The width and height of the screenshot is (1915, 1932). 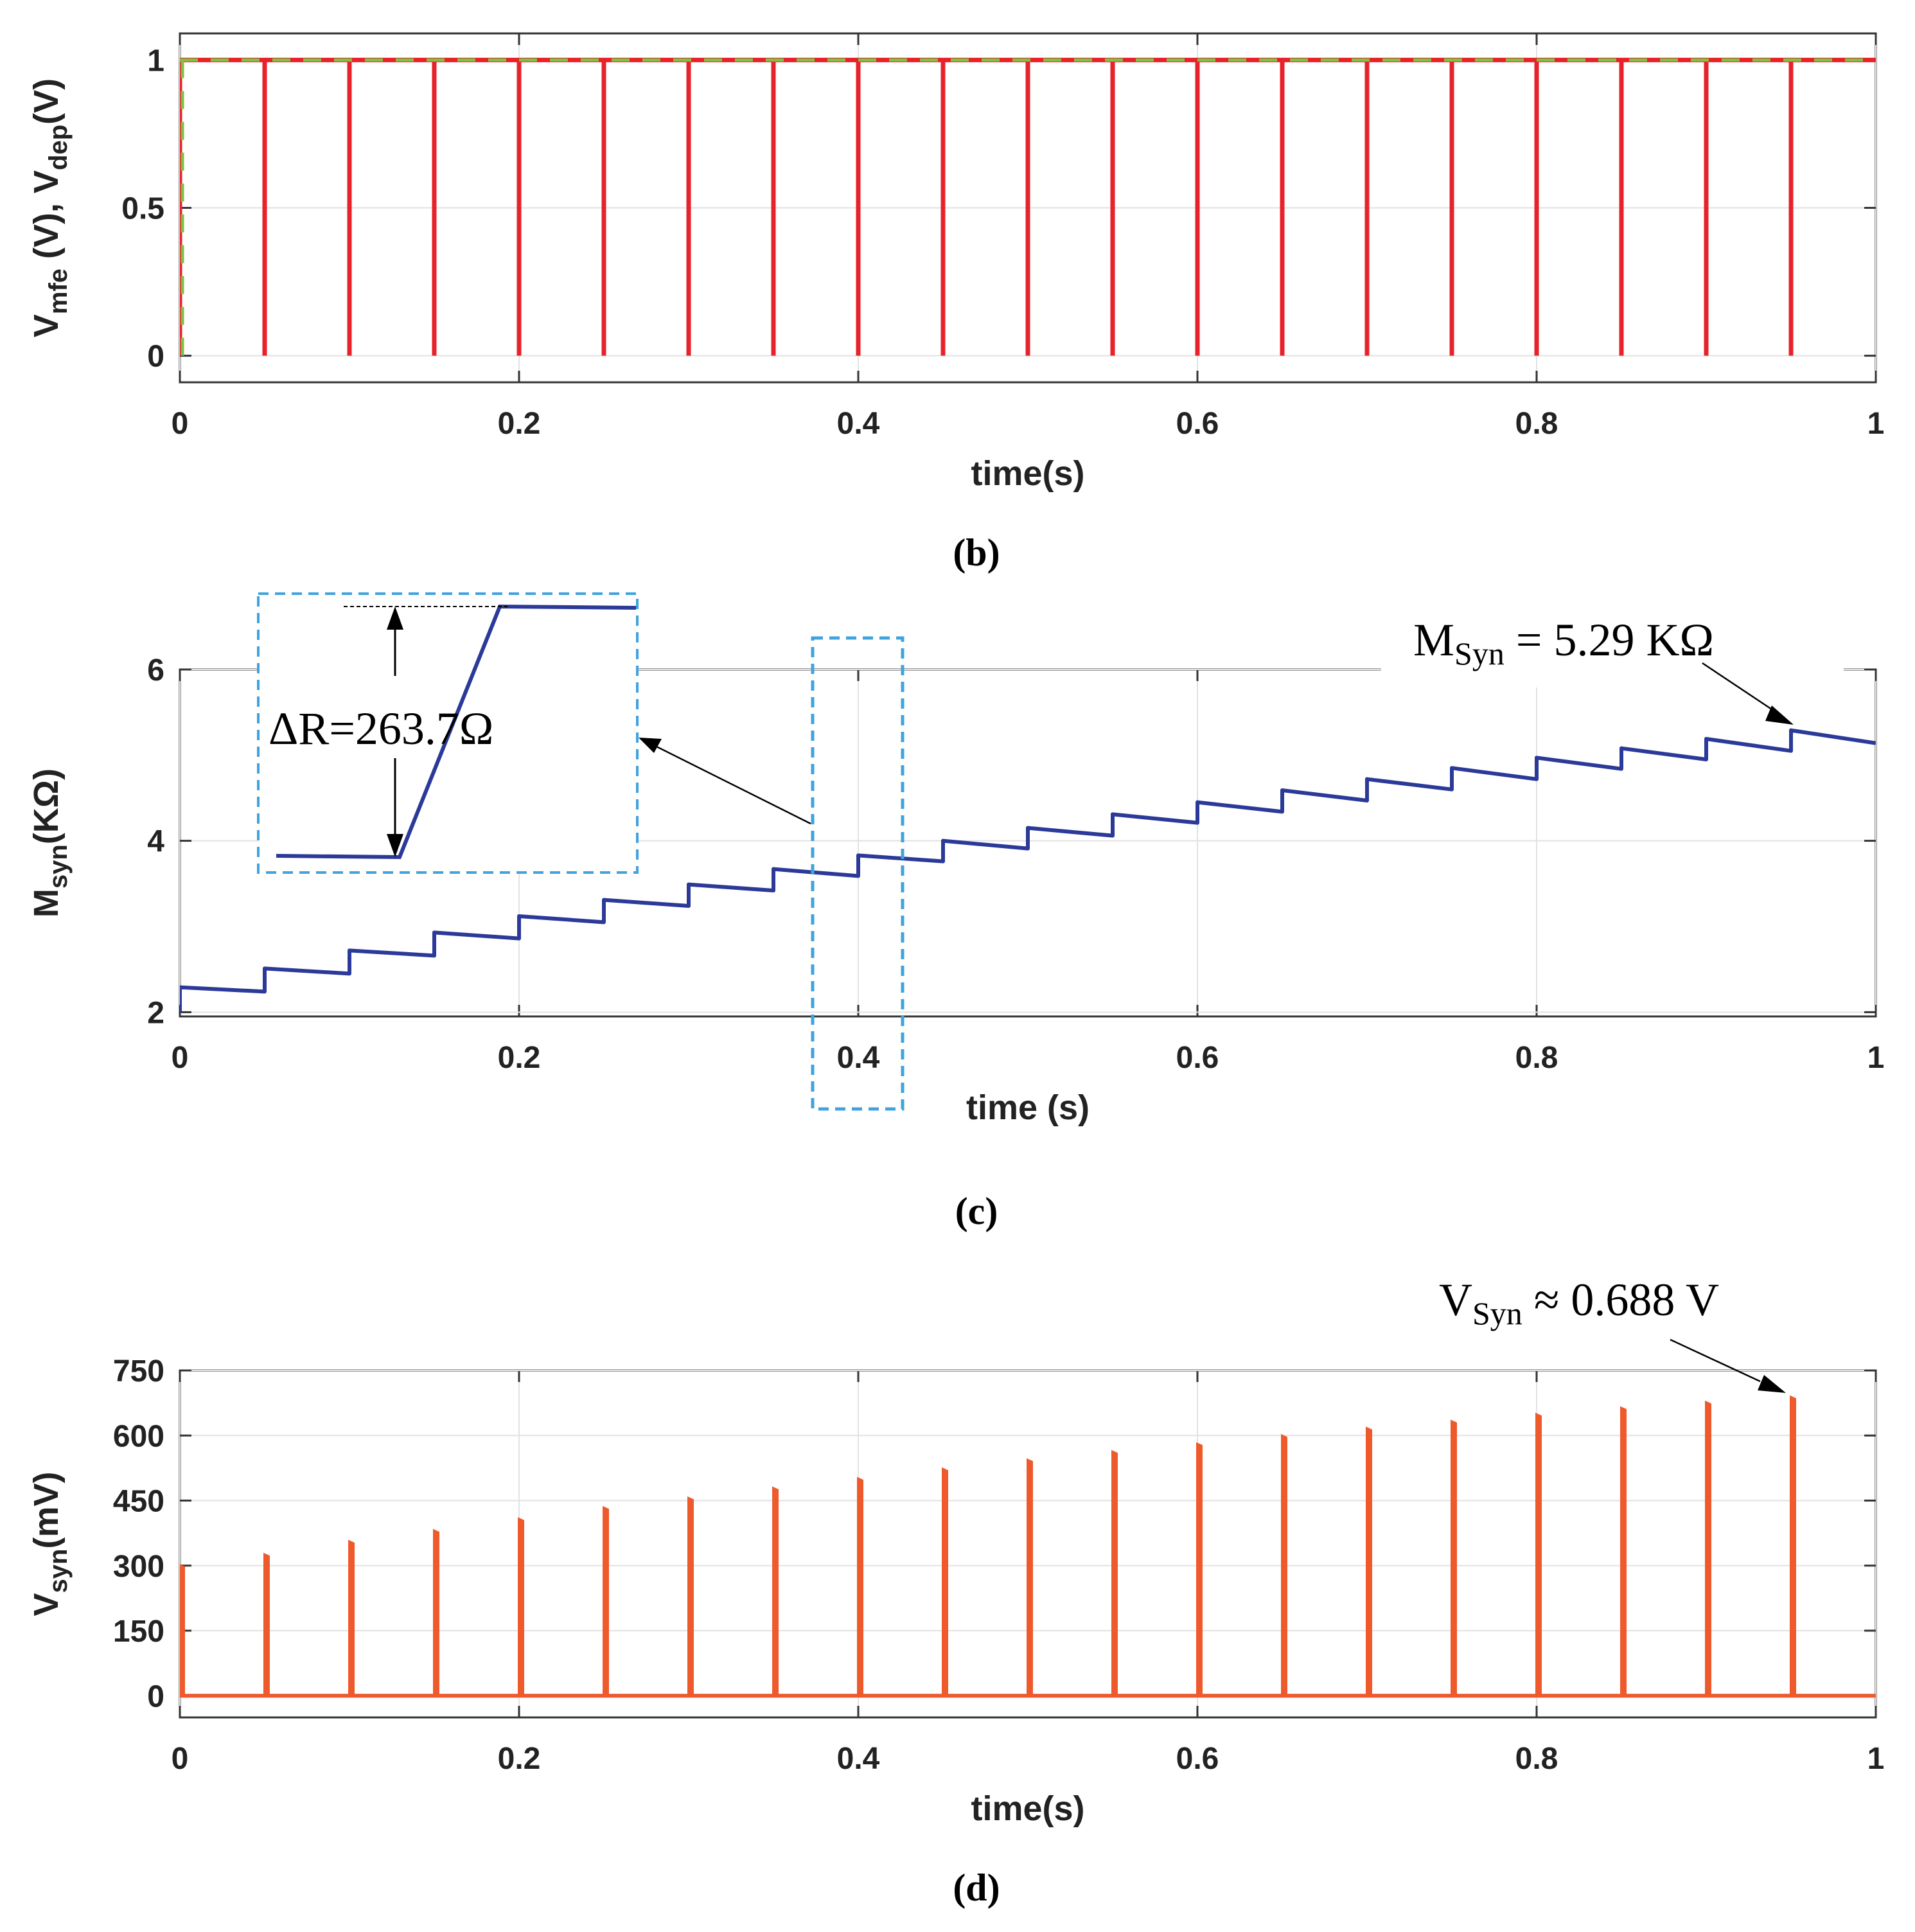 I want to click on y-axis-label: Msyn(KΩ), so click(x=50, y=843).